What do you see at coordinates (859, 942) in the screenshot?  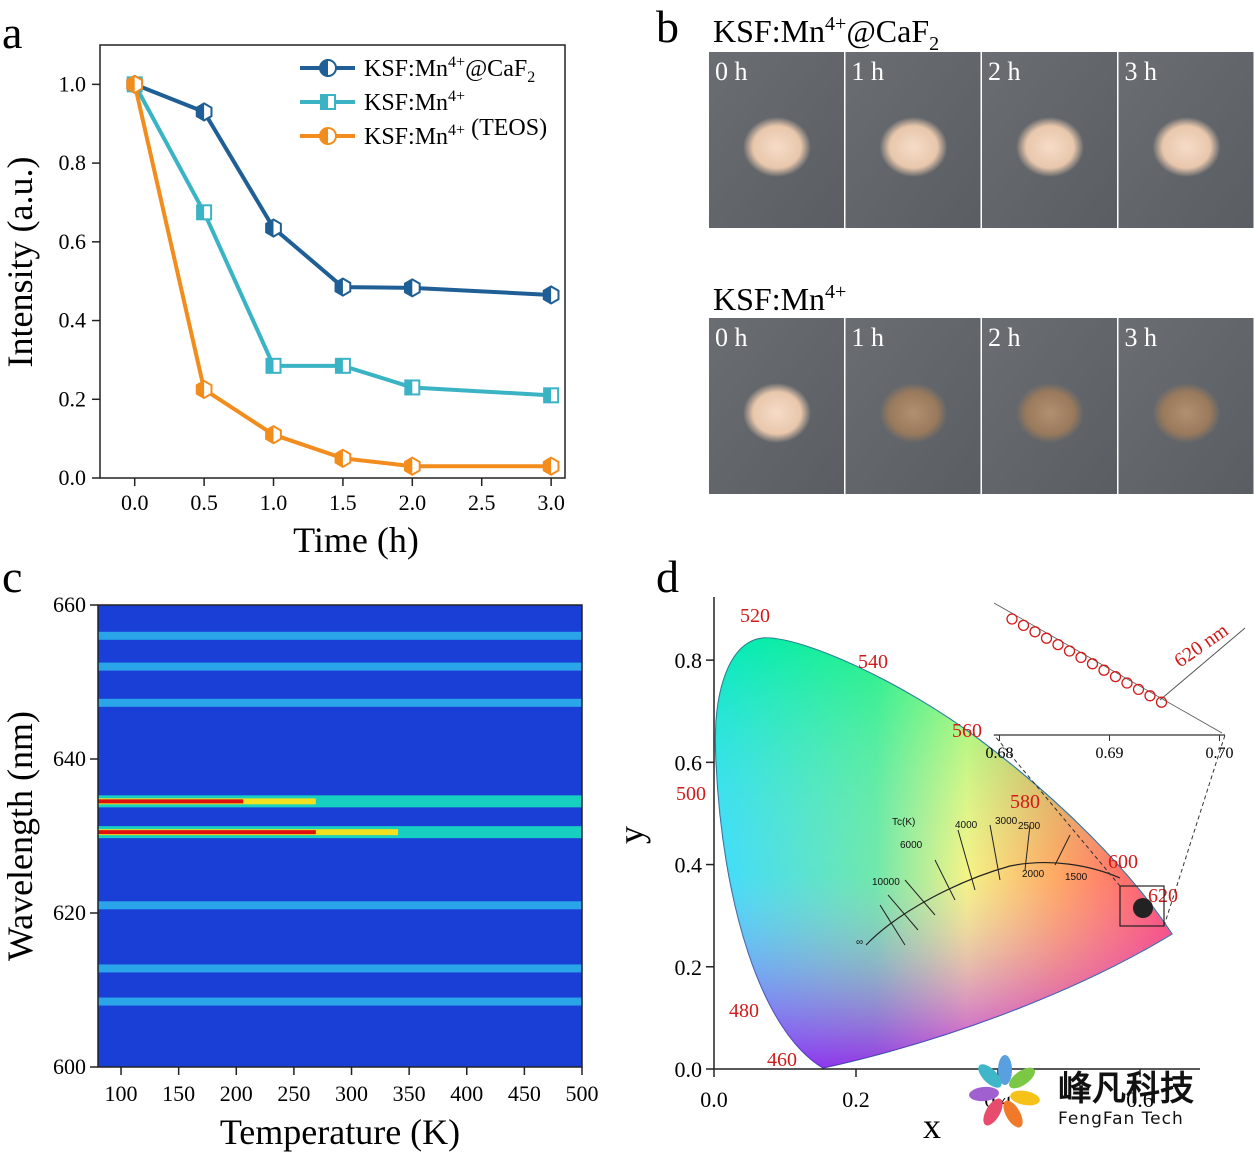 I see `cct-label: ∞` at bounding box center [859, 942].